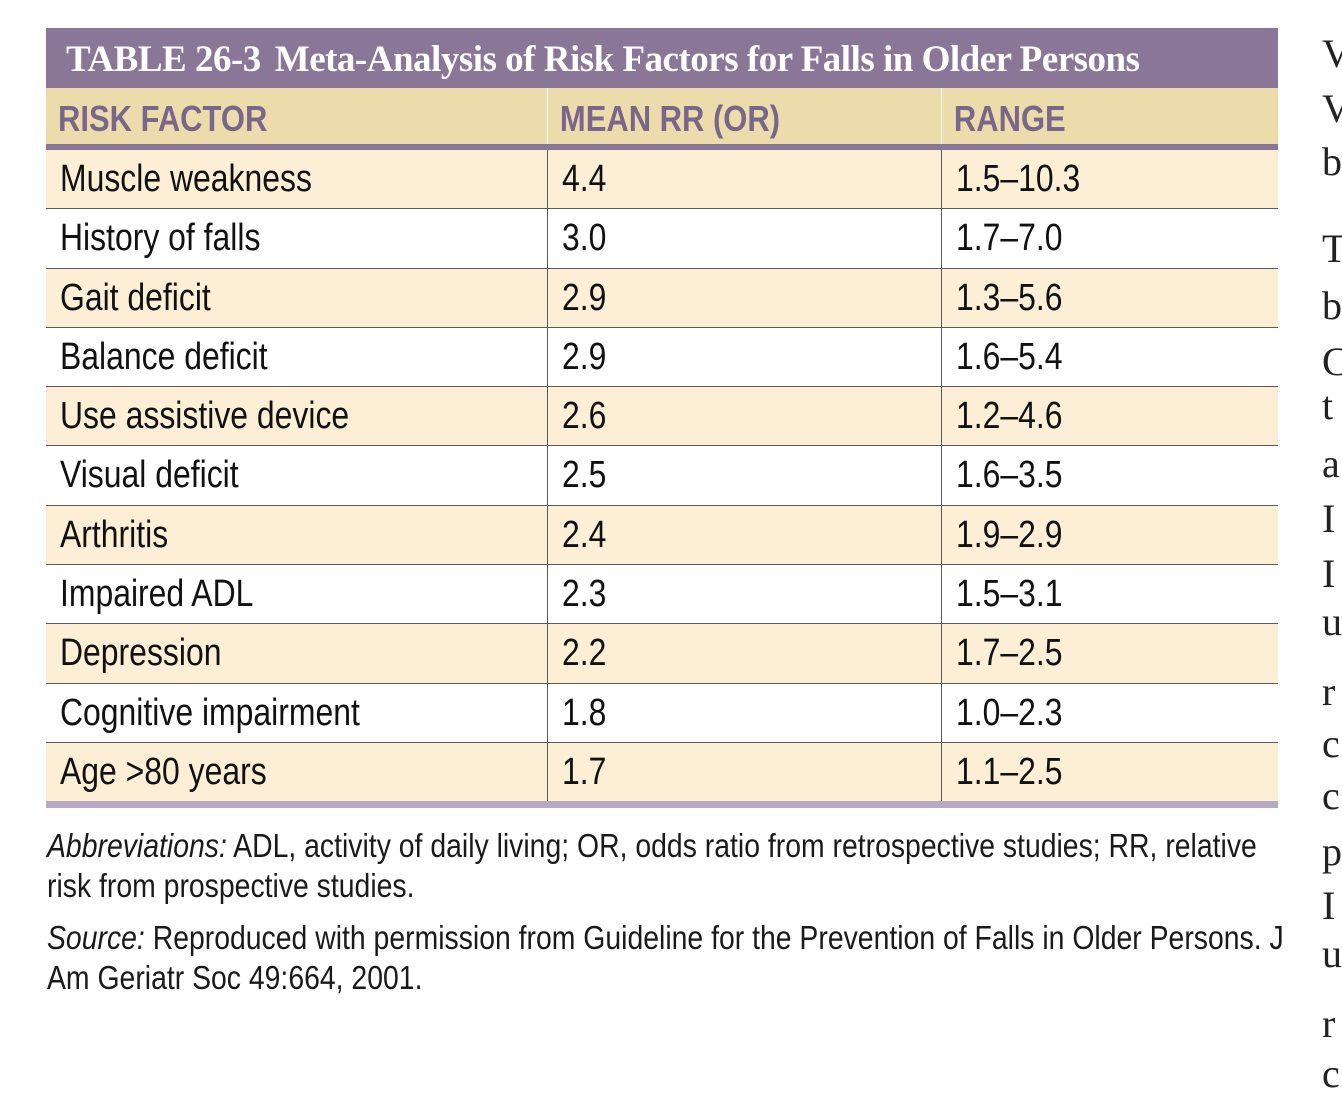 Image resolution: width=1342 pixels, height=1097 pixels. What do you see at coordinates (96, 937) in the screenshot?
I see `source-label: Source:` at bounding box center [96, 937].